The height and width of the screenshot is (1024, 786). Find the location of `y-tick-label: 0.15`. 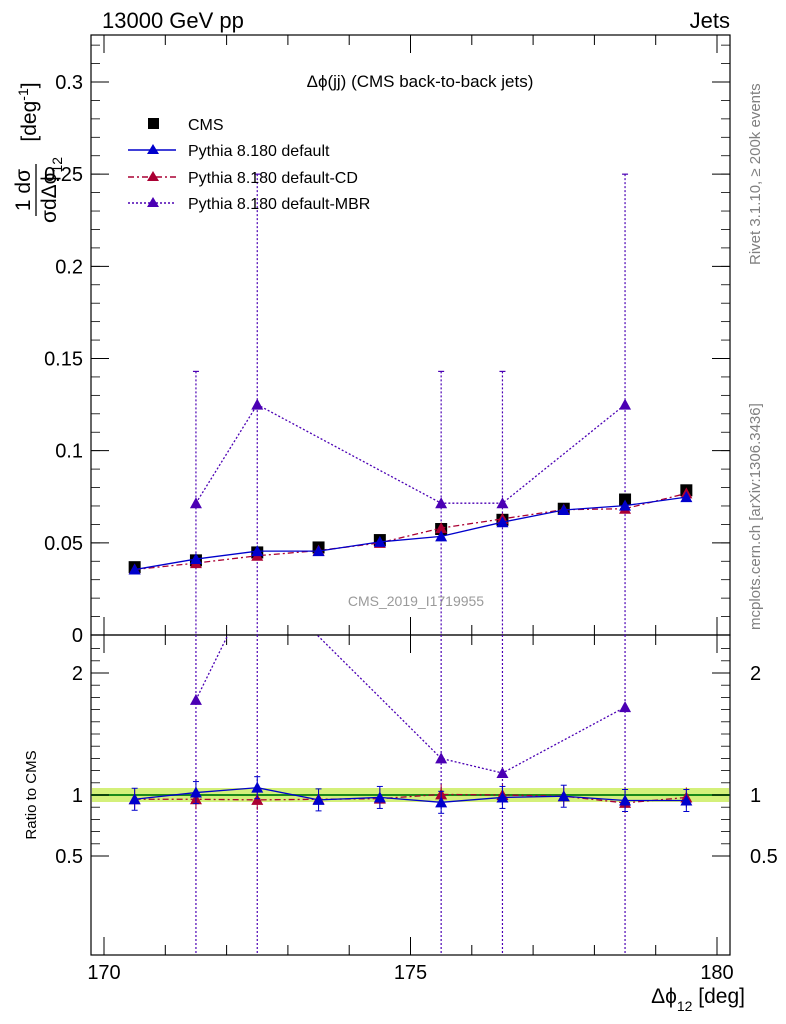

y-tick-label: 0.15 is located at coordinates (63, 360).